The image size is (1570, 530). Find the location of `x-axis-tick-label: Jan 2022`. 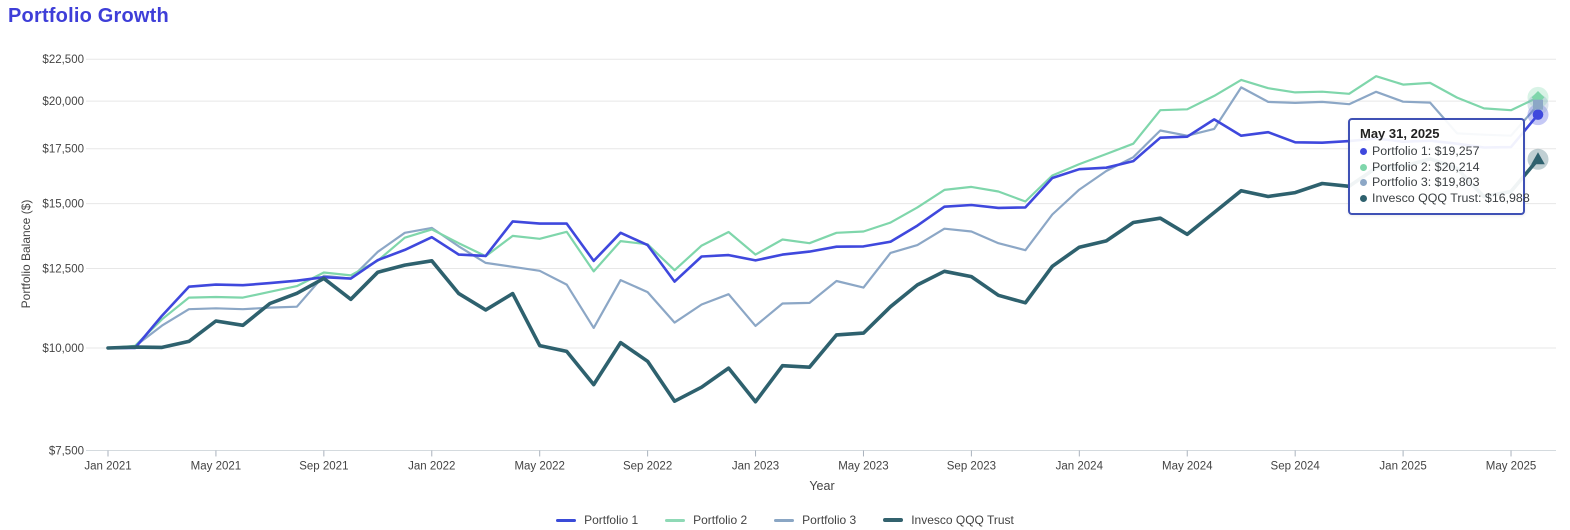

x-axis-tick-label: Jan 2022 is located at coordinates (431, 466).